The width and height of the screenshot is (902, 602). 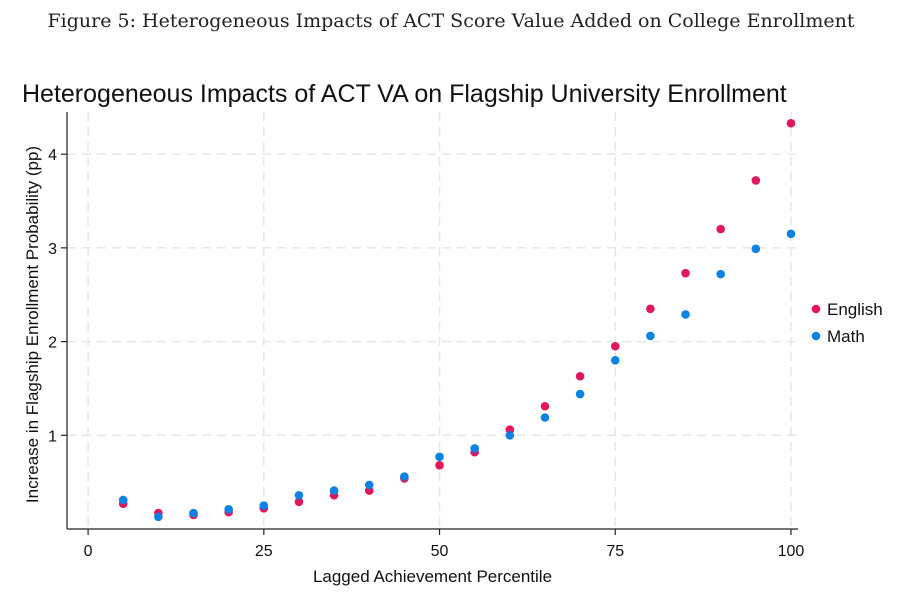 What do you see at coordinates (440, 551) in the screenshot?
I see `x-tick-label: 50` at bounding box center [440, 551].